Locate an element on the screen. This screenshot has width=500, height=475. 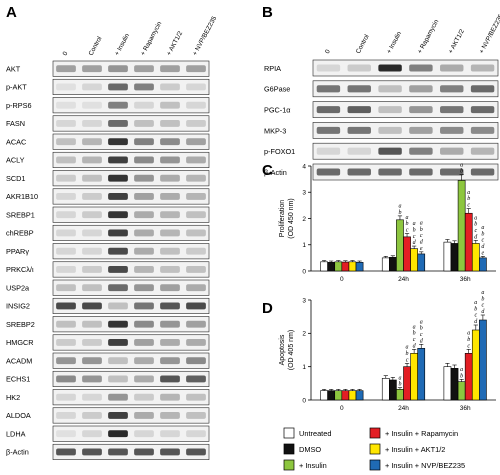
b-gene-label: G6Pase is located at coordinates (277, 89).